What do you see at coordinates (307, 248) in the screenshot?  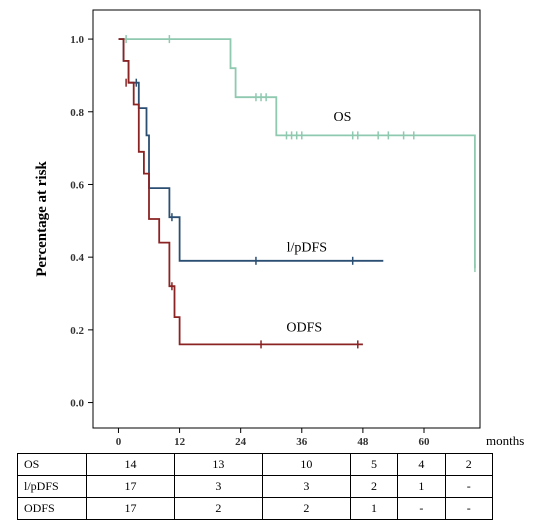 I see `series-label: l/pDFS` at bounding box center [307, 248].